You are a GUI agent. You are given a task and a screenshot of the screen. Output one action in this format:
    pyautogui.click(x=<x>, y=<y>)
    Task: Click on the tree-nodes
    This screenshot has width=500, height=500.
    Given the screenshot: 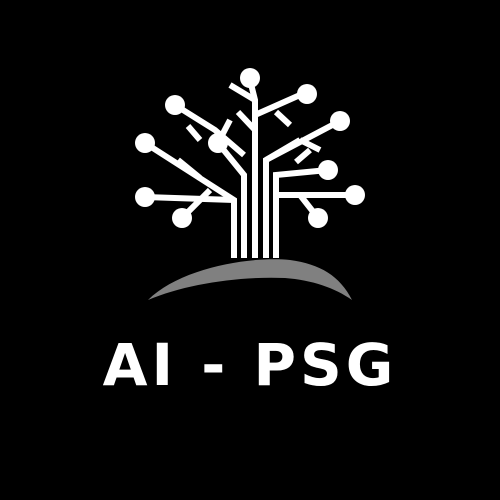 What is the action you would take?
    pyautogui.click(x=250, y=148)
    